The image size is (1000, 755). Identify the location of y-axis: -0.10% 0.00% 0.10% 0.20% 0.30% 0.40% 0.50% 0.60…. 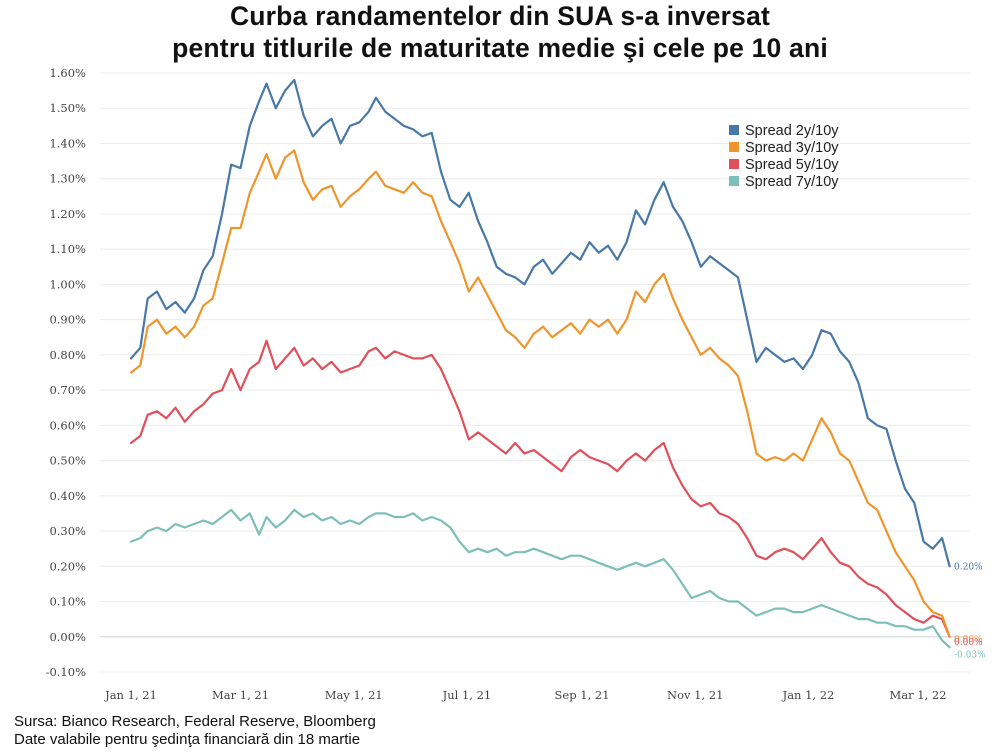
(66, 372).